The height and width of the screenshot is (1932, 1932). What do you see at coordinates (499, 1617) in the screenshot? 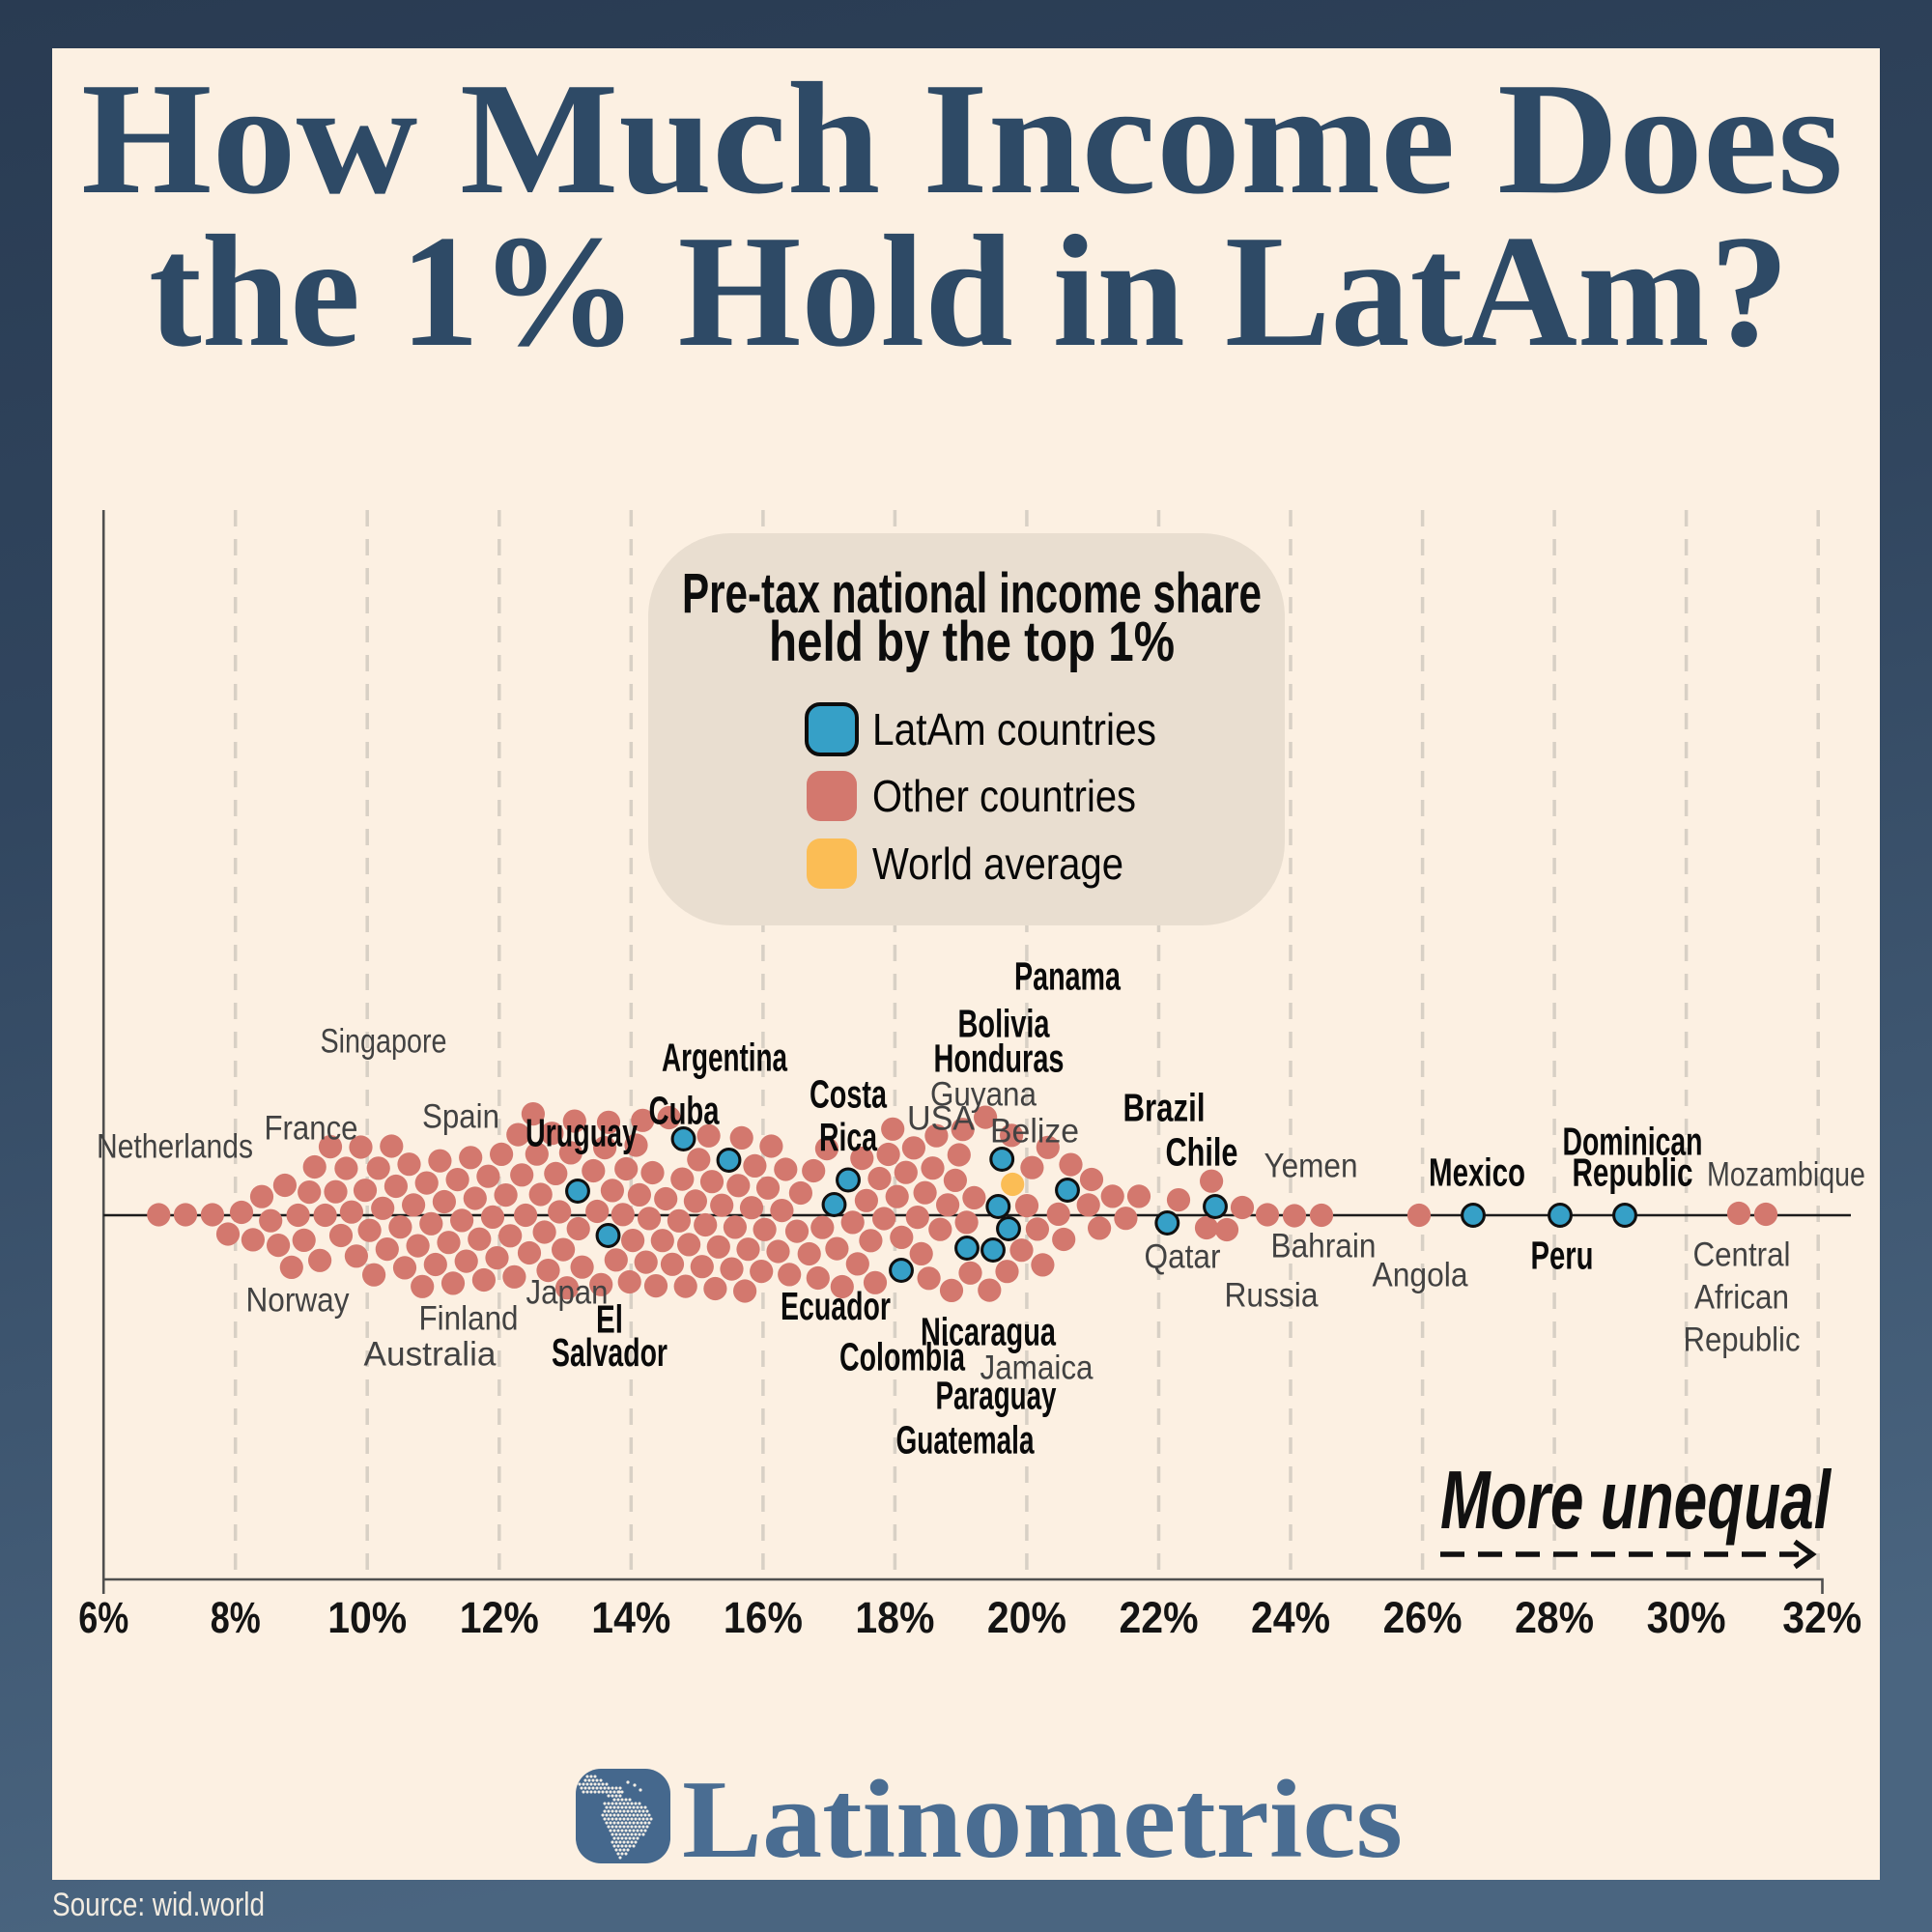
I see `svg-text: 12%` at bounding box center [499, 1617].